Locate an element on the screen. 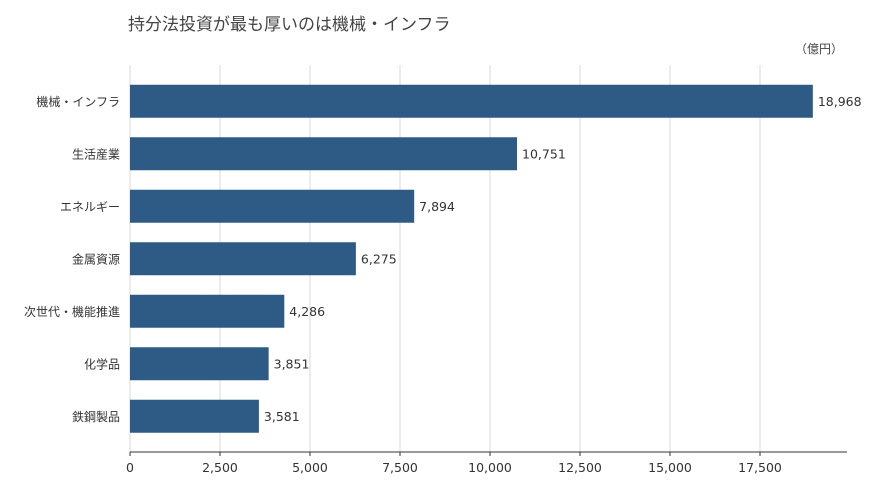 The image size is (870, 485). x-tick-label: 0 is located at coordinates (130, 467).